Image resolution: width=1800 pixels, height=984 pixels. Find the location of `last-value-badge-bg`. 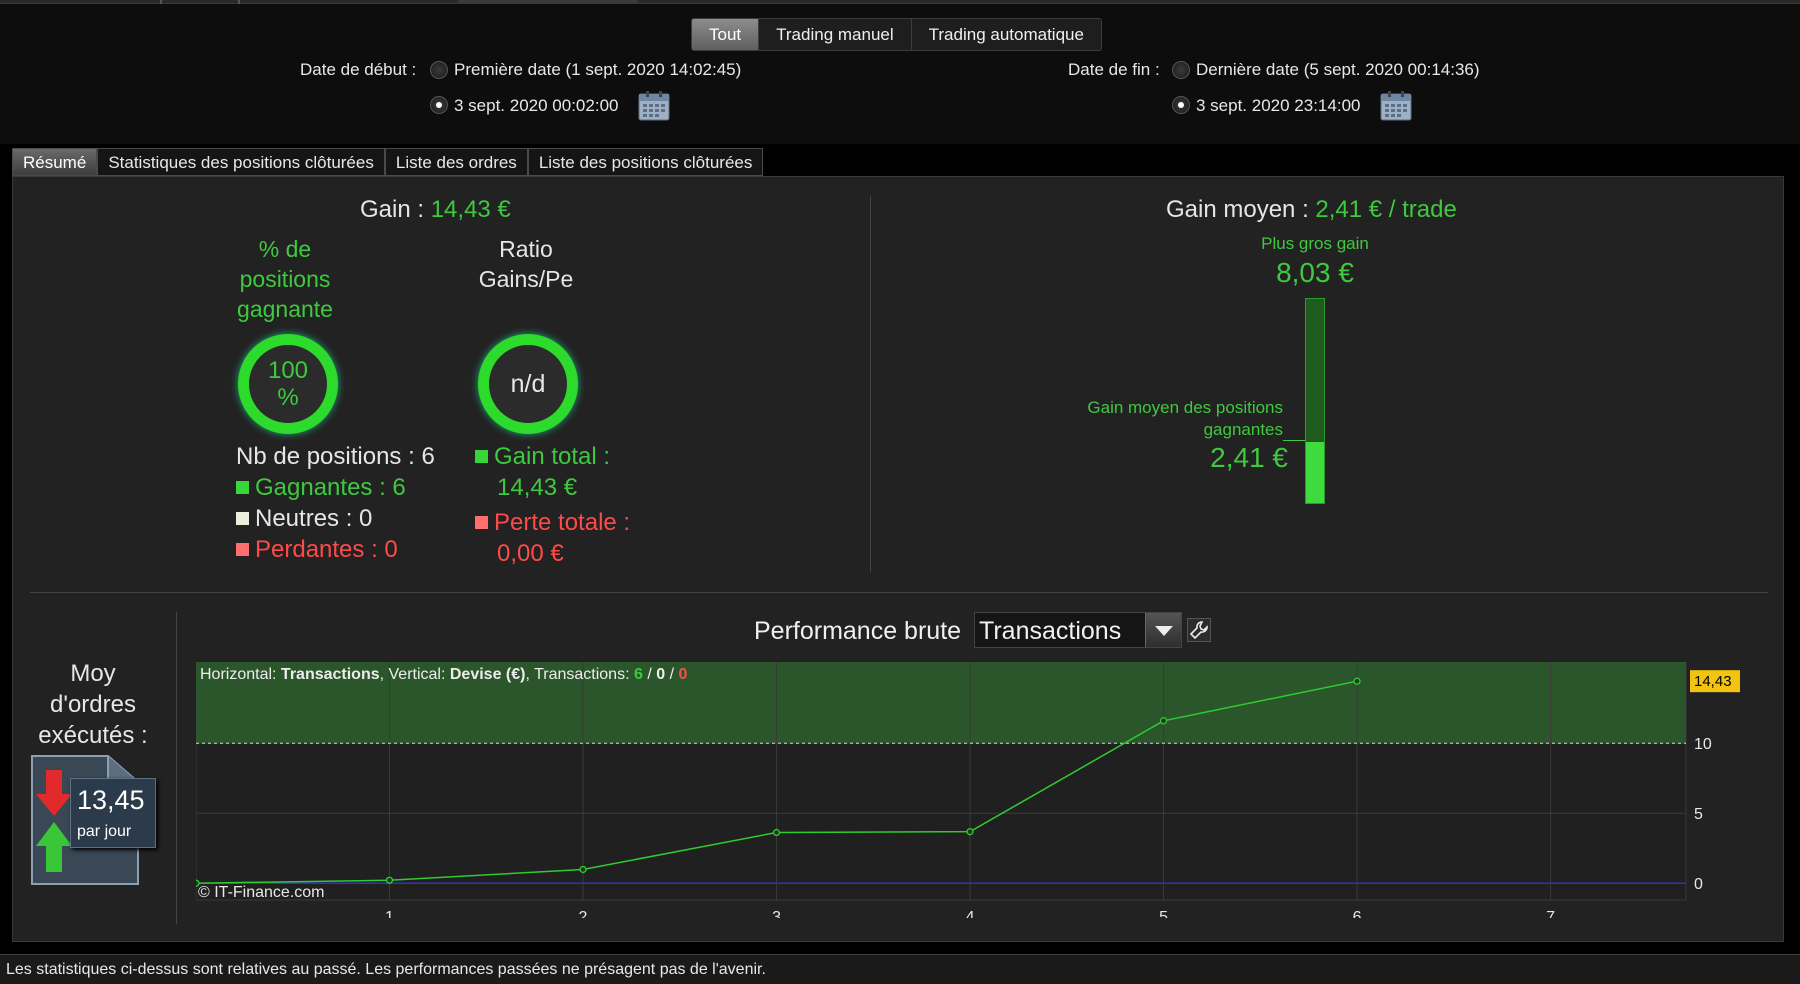

last-value-badge-bg is located at coordinates (1715, 681).